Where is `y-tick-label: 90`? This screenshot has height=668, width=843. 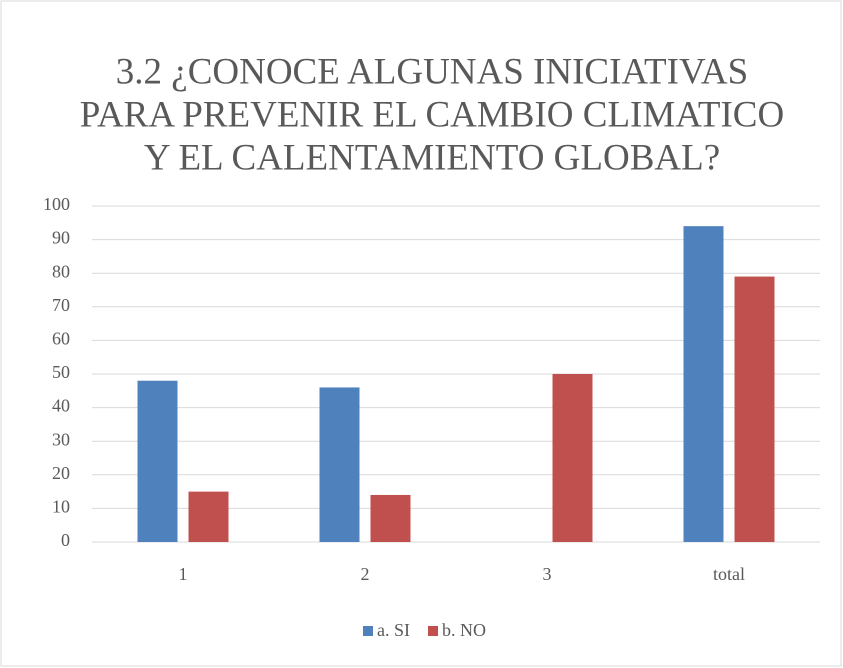 y-tick-label: 90 is located at coordinates (61, 238).